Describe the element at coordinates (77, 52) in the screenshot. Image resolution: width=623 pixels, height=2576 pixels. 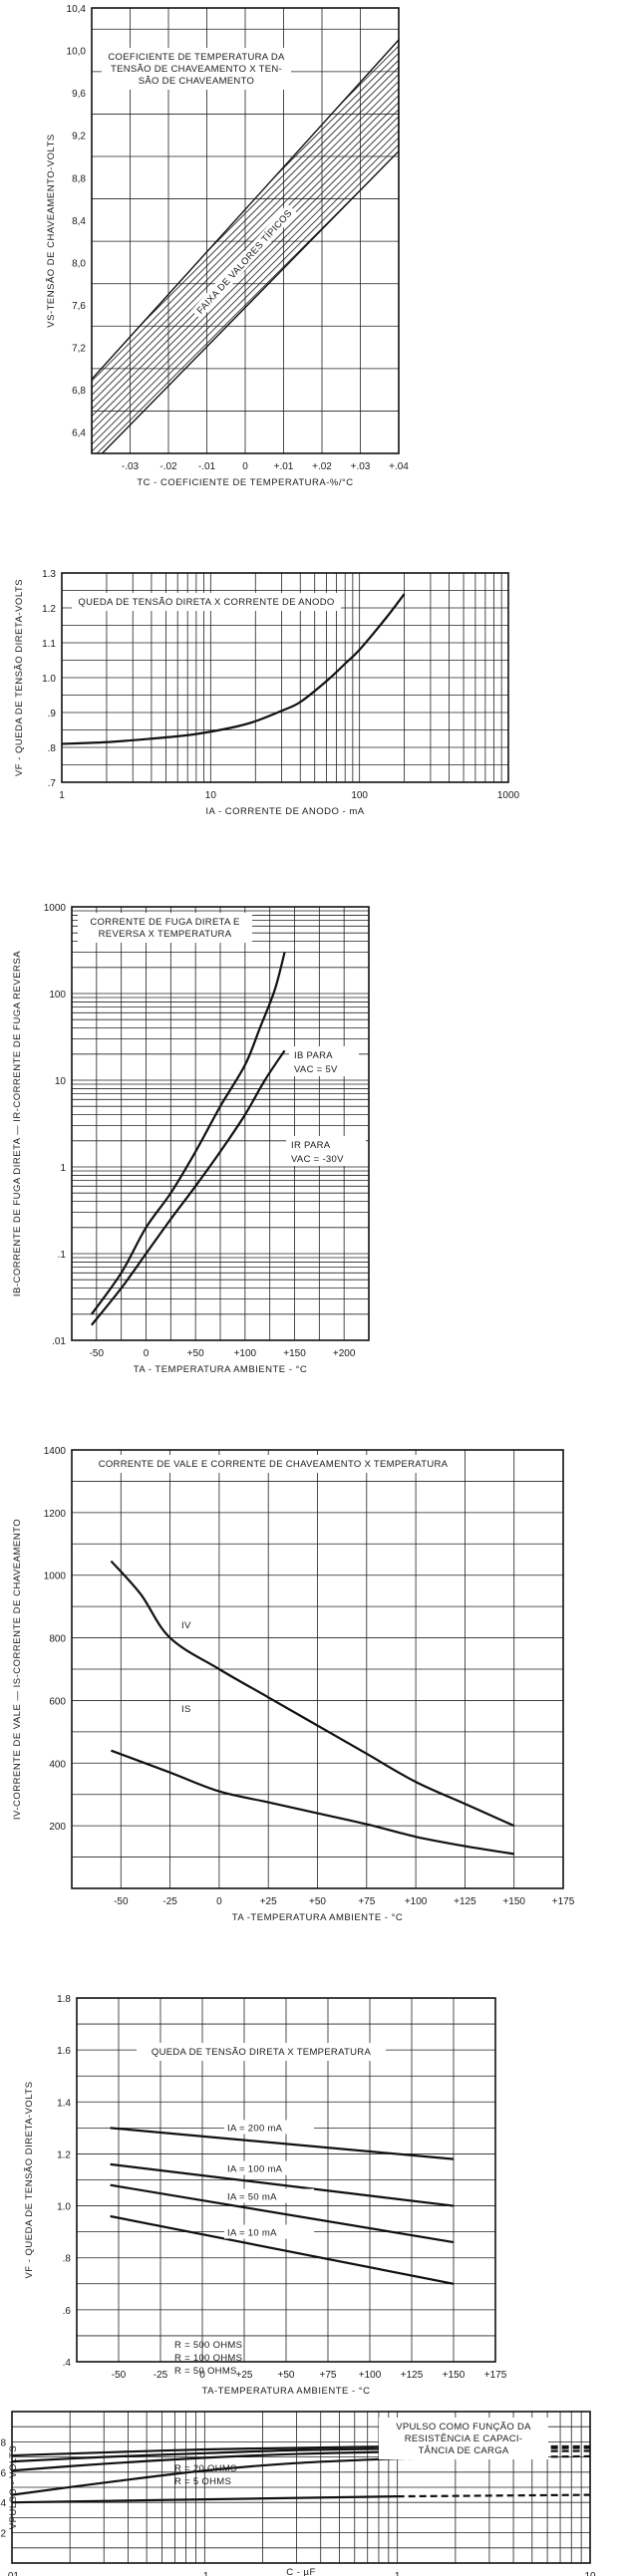
I see `y-tick-label: 10,0` at that location.